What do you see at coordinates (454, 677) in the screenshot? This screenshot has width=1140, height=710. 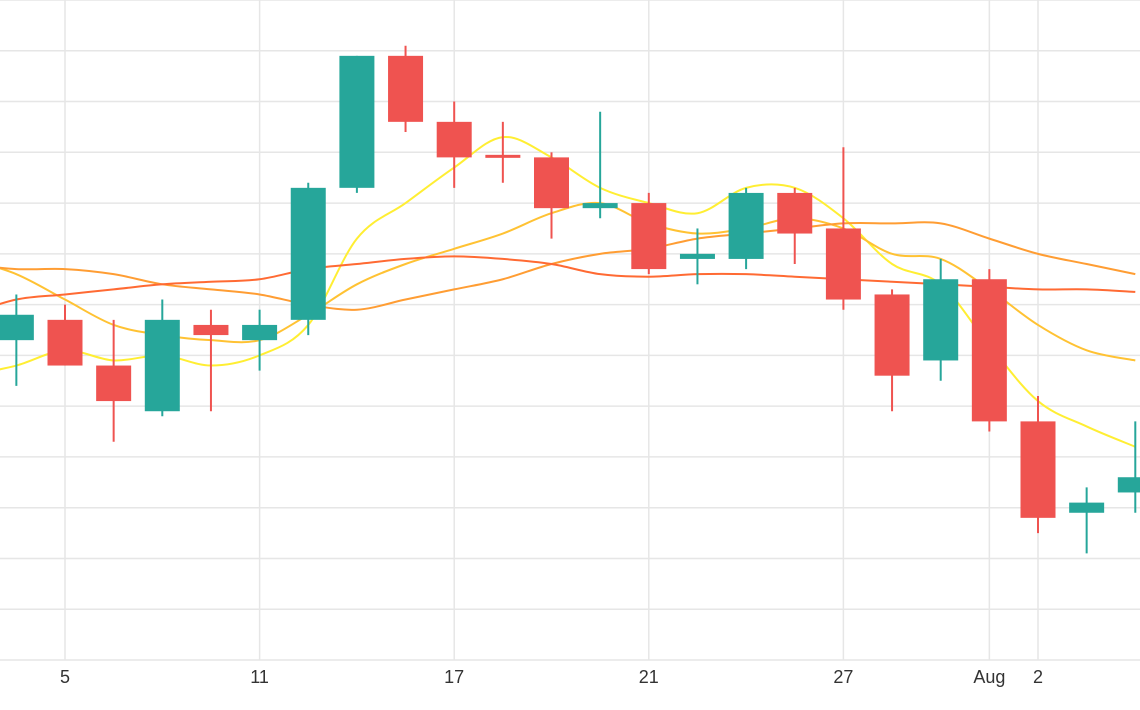 I see `x-tick-label: 17` at bounding box center [454, 677].